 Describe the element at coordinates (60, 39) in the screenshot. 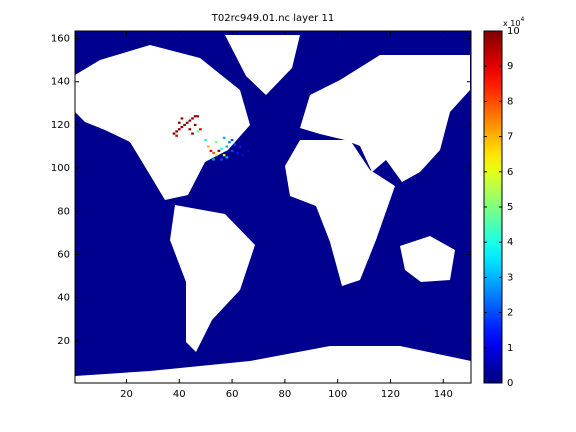

I see `y-tick-label: 160` at that location.